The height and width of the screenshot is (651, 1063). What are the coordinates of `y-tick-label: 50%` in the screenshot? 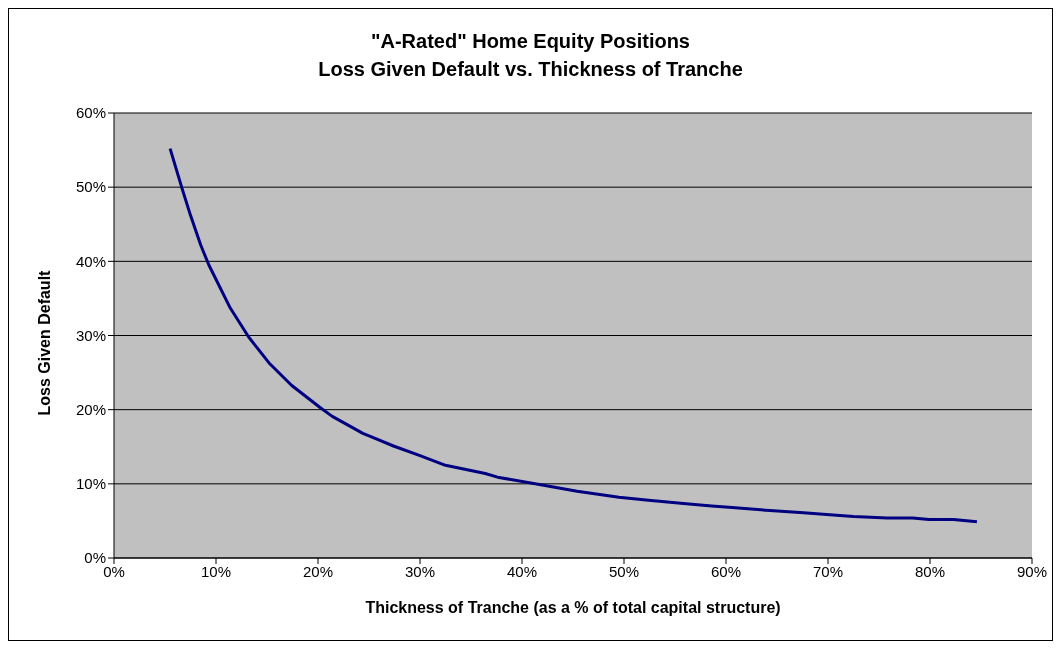 It's located at (90, 187).